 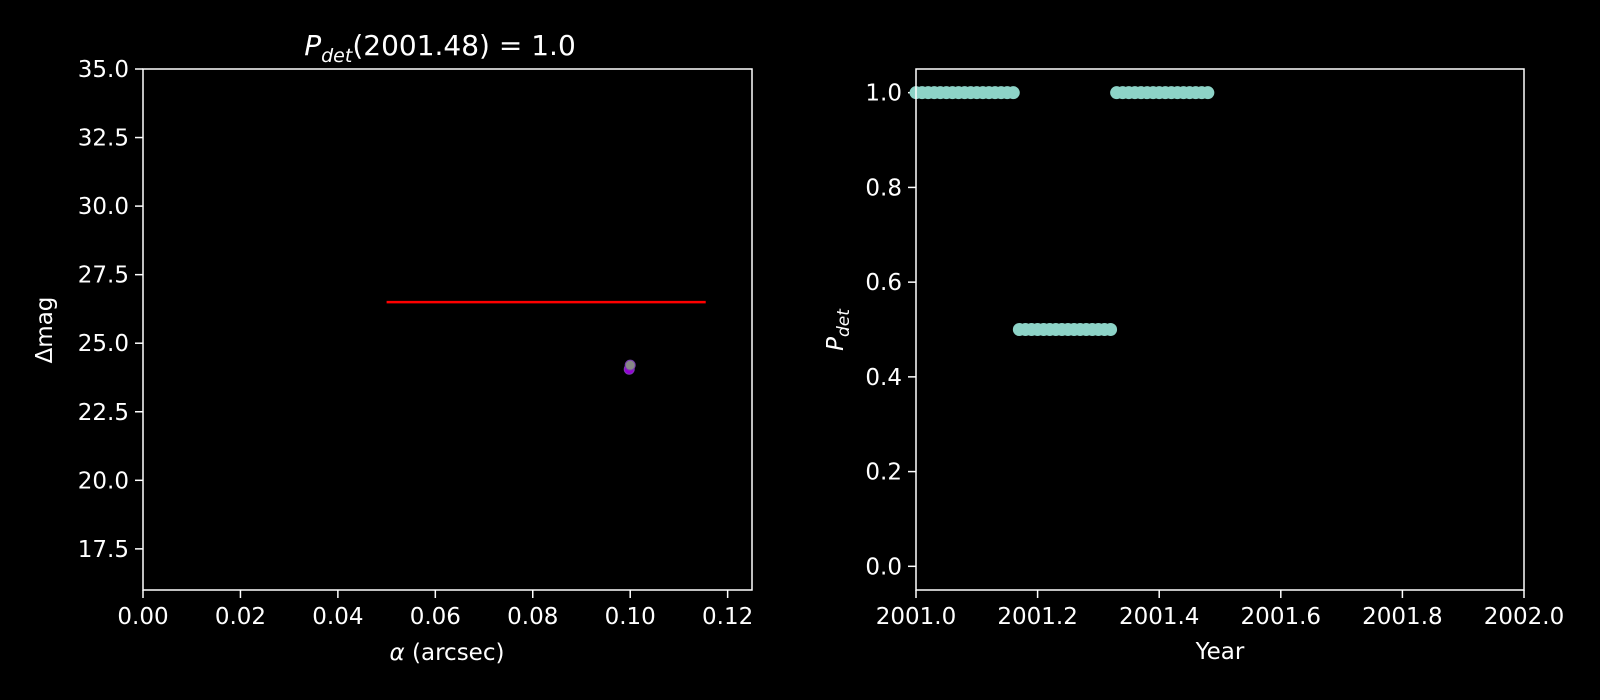 I want to click on left-y-axis-label: Δmag, so click(x=45, y=330).